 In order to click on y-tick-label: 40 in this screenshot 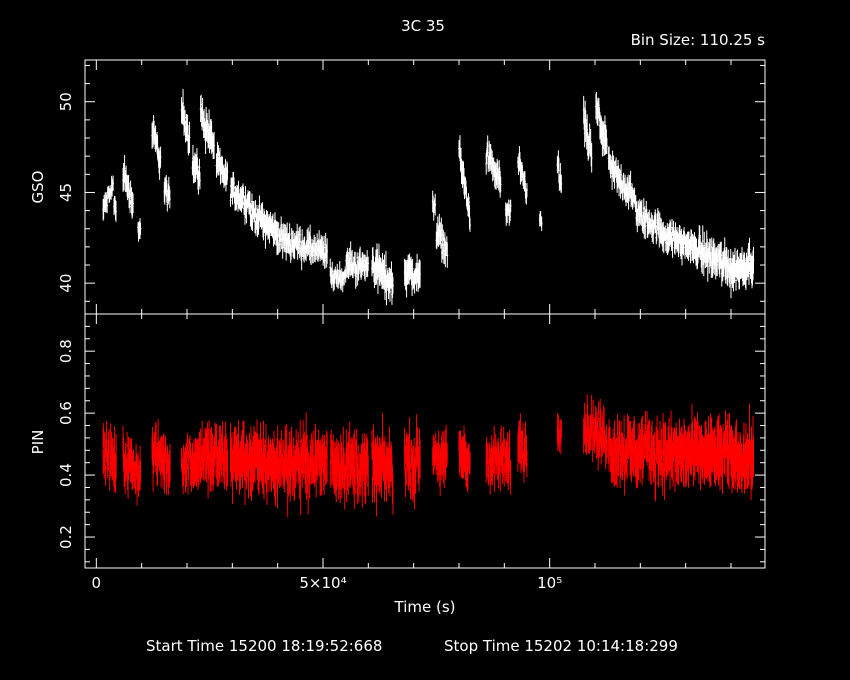, I will do `click(66, 283)`.